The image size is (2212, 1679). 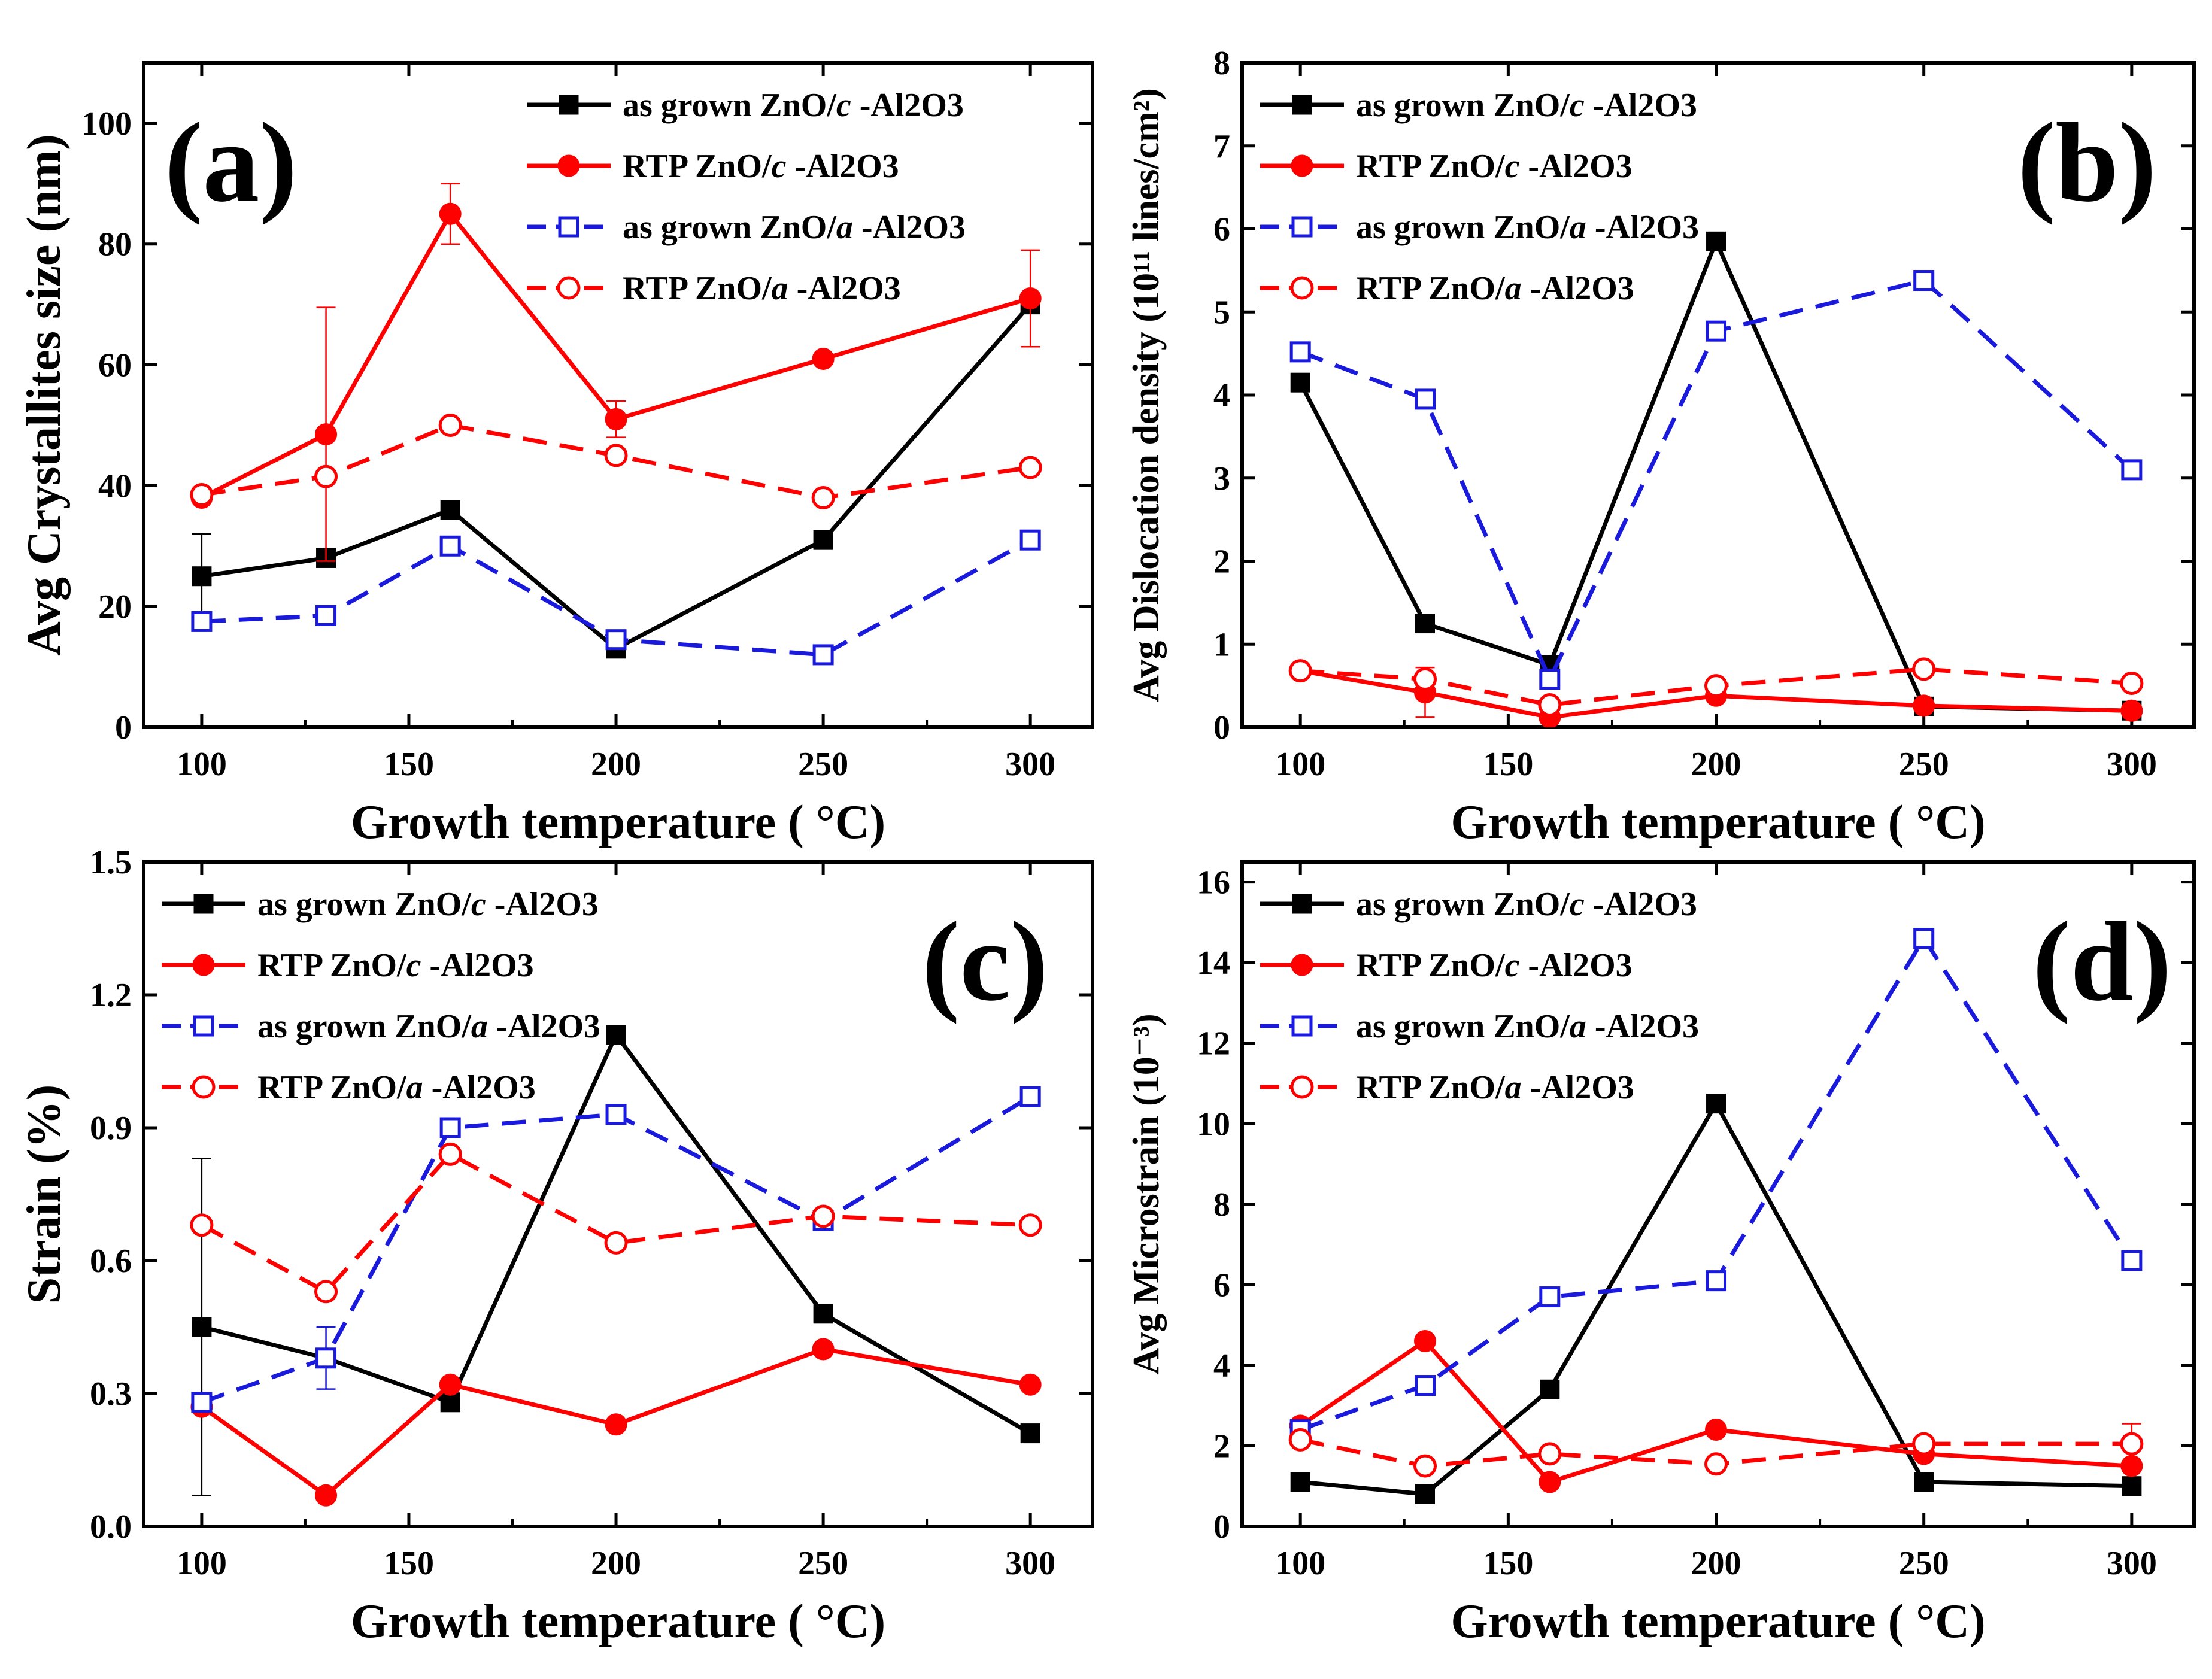 What do you see at coordinates (1300, 1563) in the screenshot?
I see `x-tick-label: 100` at bounding box center [1300, 1563].